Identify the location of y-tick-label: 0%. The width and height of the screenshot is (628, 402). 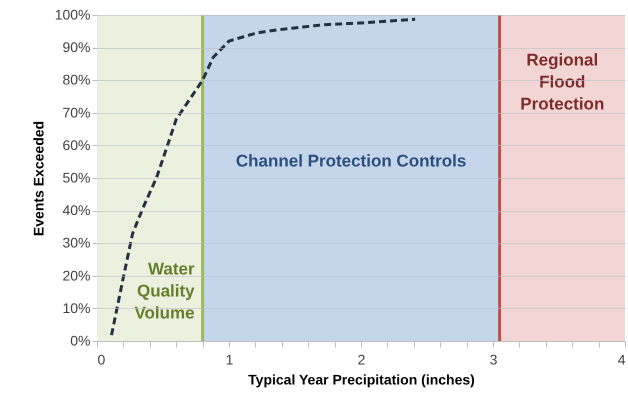
(80, 340).